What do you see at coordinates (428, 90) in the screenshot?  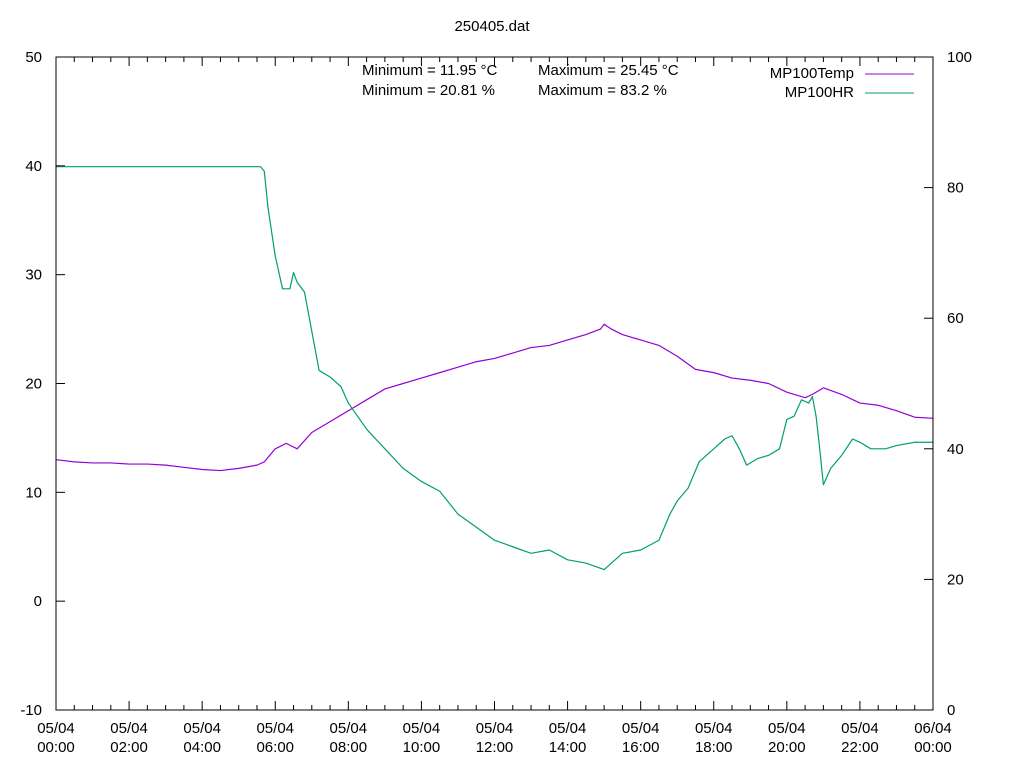 I see `annotation-hr-min: Minimum = 20.81 %` at bounding box center [428, 90].